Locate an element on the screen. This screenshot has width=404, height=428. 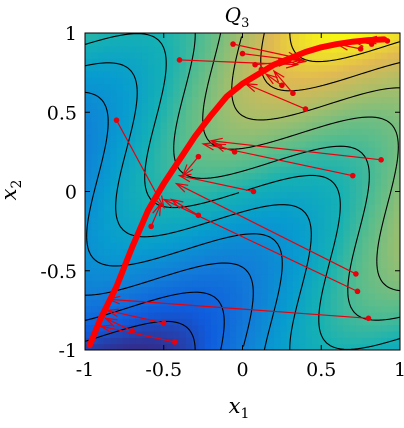
arrow-head is located at coordinates (110, 322).